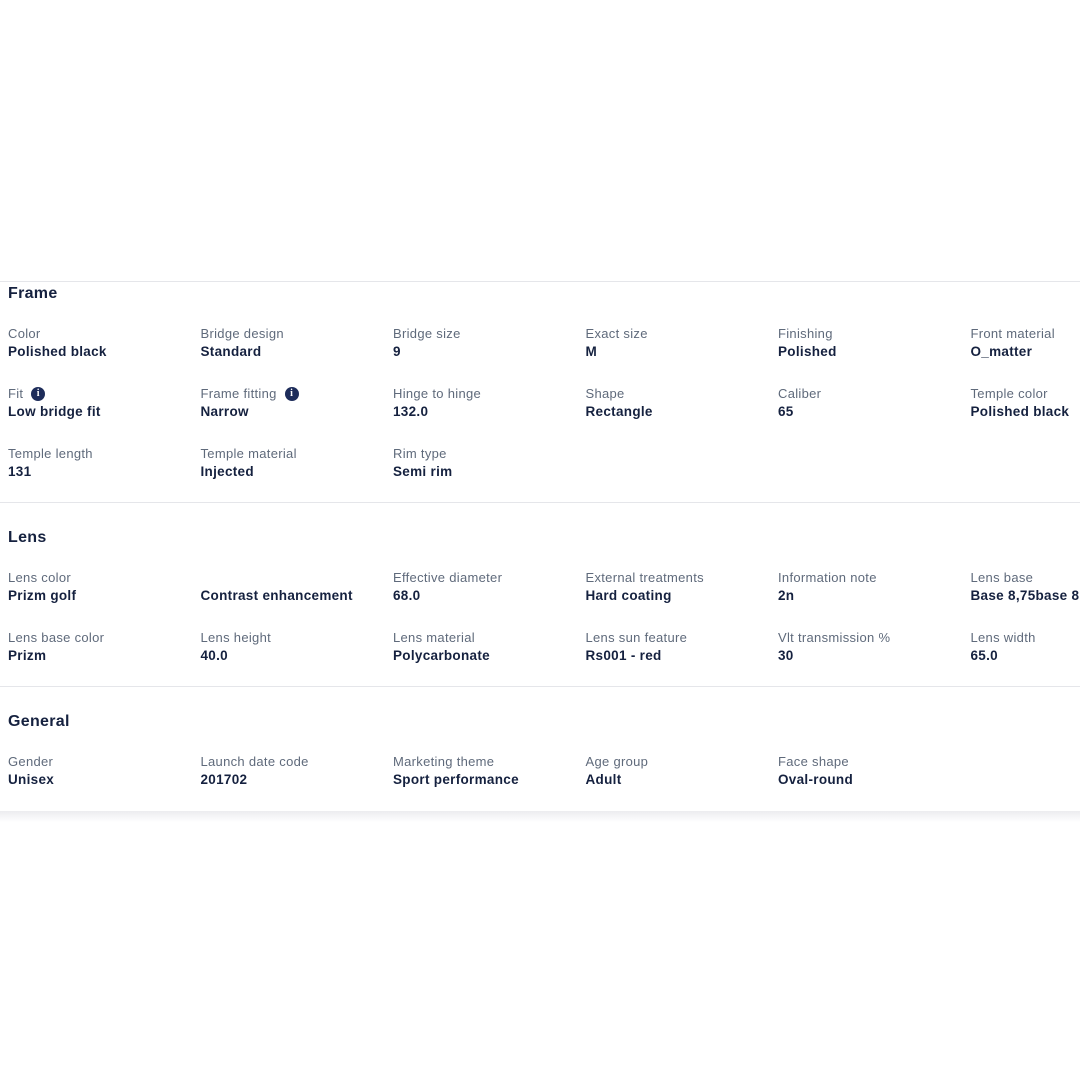 The height and width of the screenshot is (1080, 1080). Describe the element at coordinates (628, 595) in the screenshot. I see `spec-value: Hard coating` at that location.